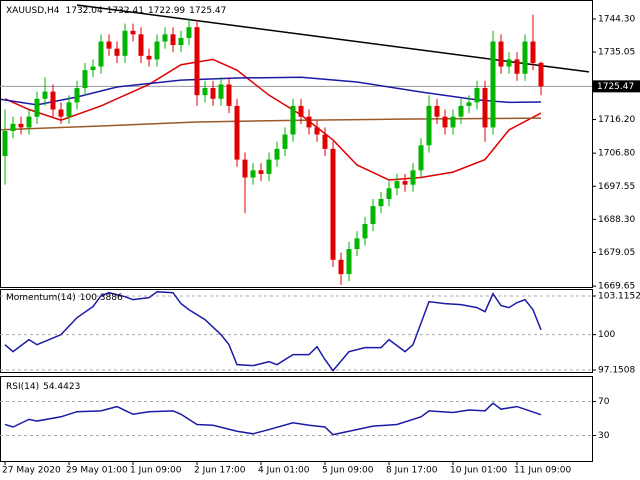  Describe the element at coordinates (616, 253) in the screenshot. I see `y-tick-label: 1679.05` at that location.